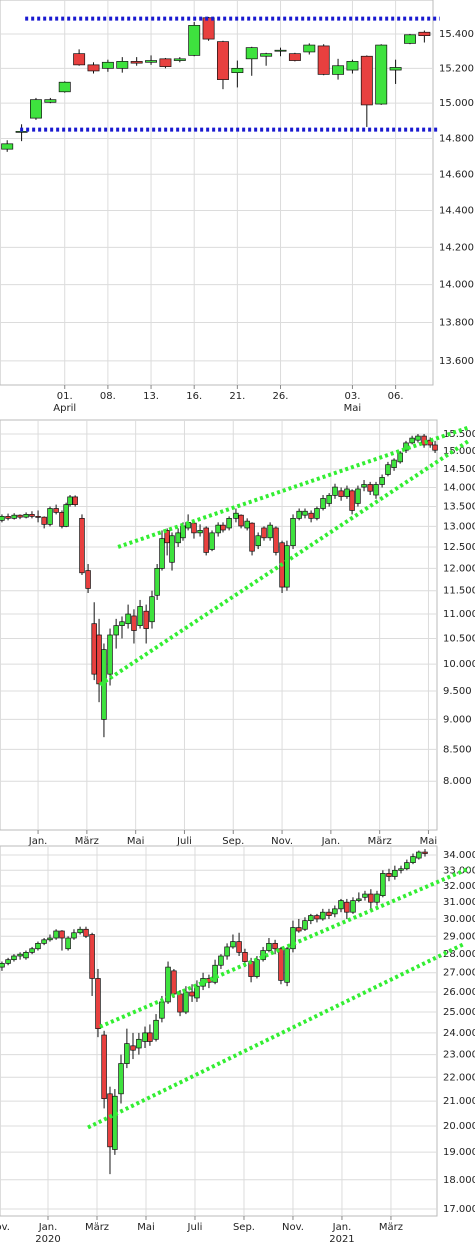  Describe the element at coordinates (396, 396) in the screenshot. I see `x-tick-label: 06.` at that location.